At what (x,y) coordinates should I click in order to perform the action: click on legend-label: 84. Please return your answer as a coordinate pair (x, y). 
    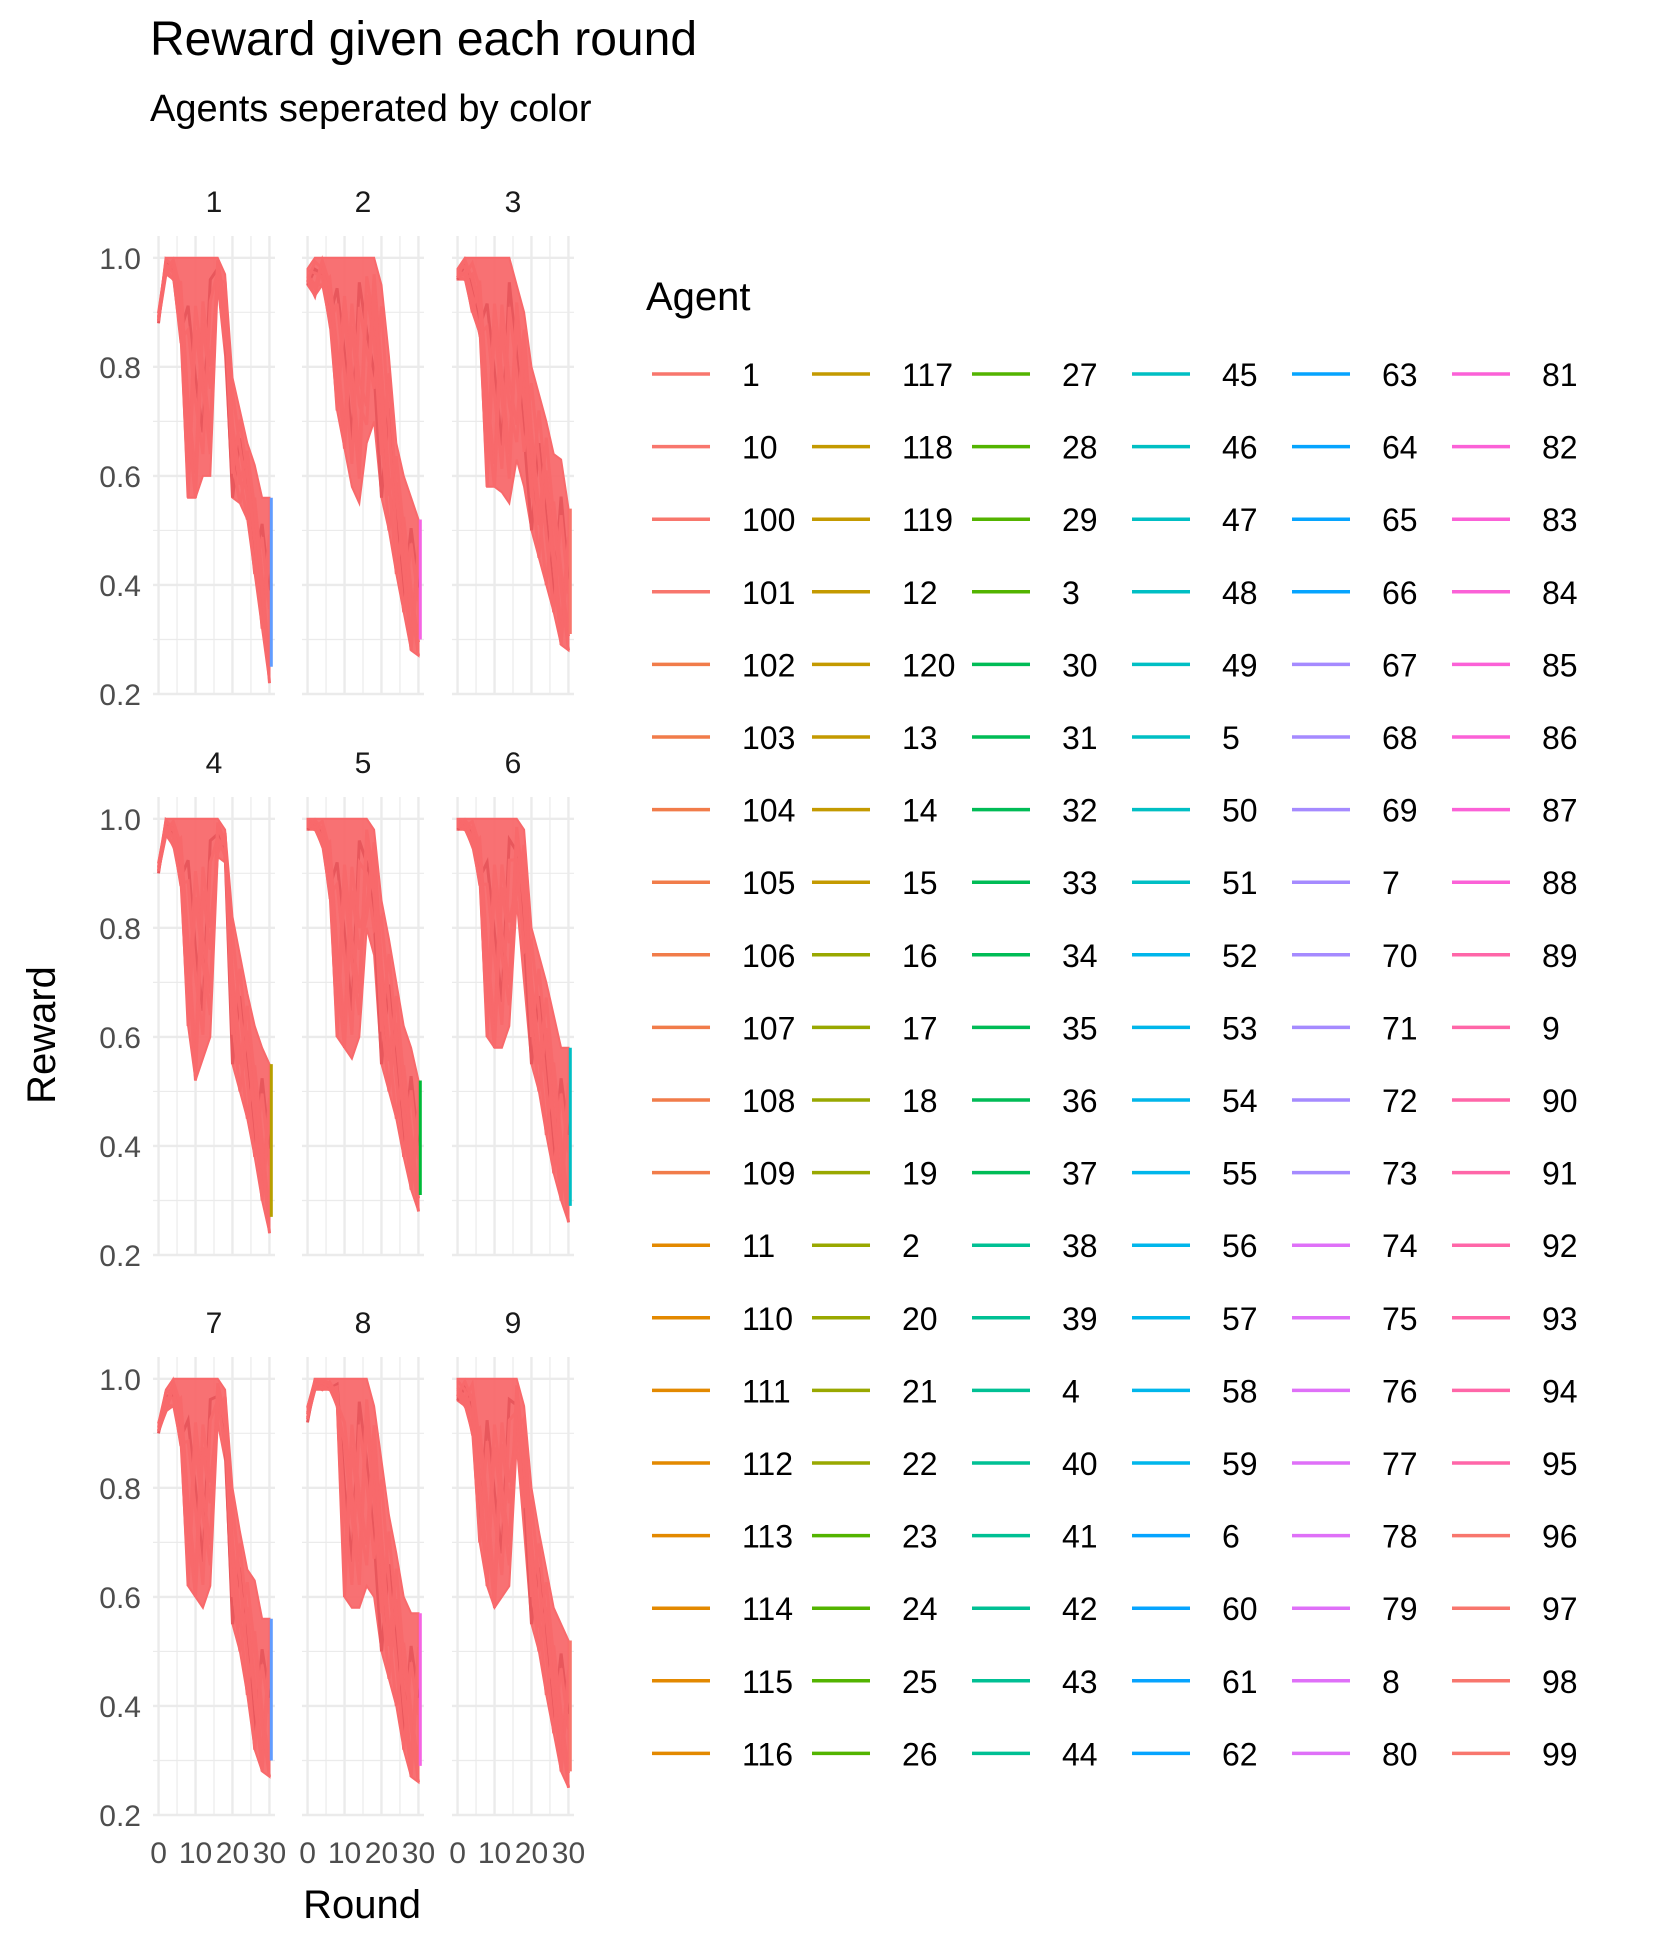
    Looking at the image, I should click on (1560, 593).